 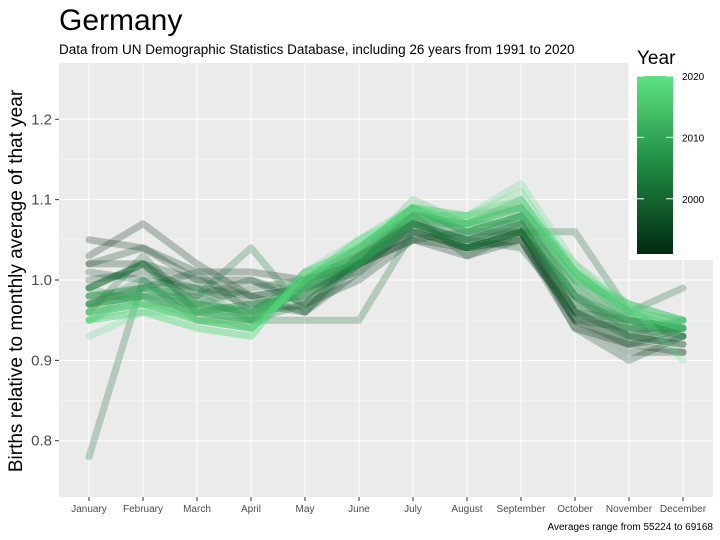 I want to click on legend-colorbar, so click(x=655, y=165).